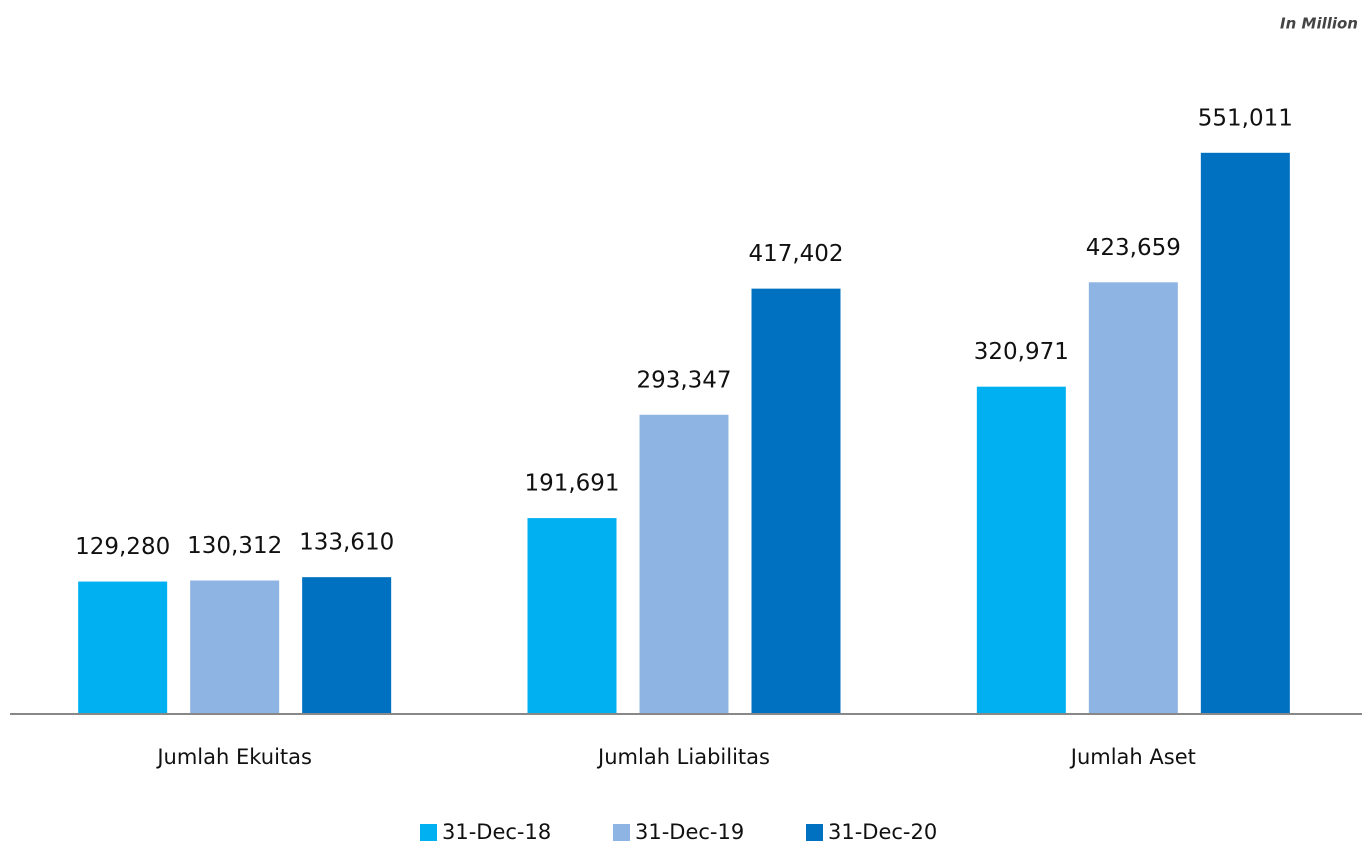 The image size is (1362, 846). What do you see at coordinates (1133, 248) in the screenshot?
I see `data-label: 423,659` at bounding box center [1133, 248].